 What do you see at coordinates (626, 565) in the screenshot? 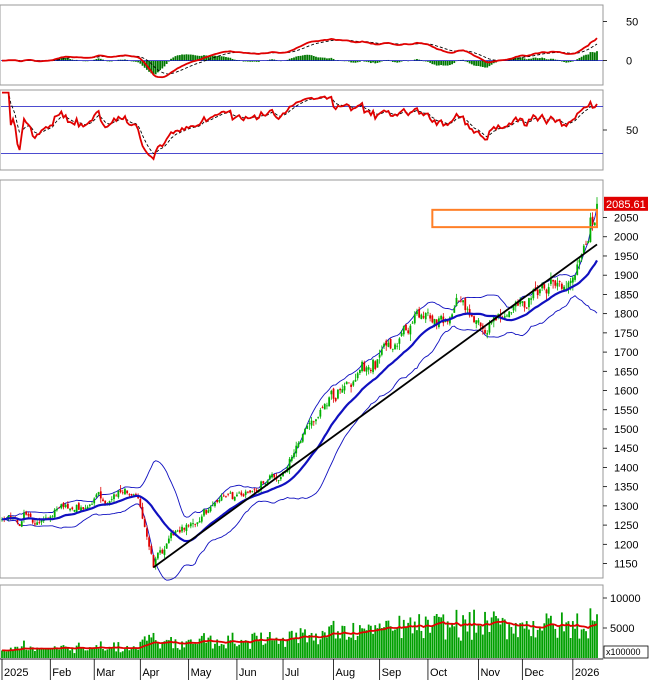
I see `price-tick-label: 1150` at bounding box center [626, 565].